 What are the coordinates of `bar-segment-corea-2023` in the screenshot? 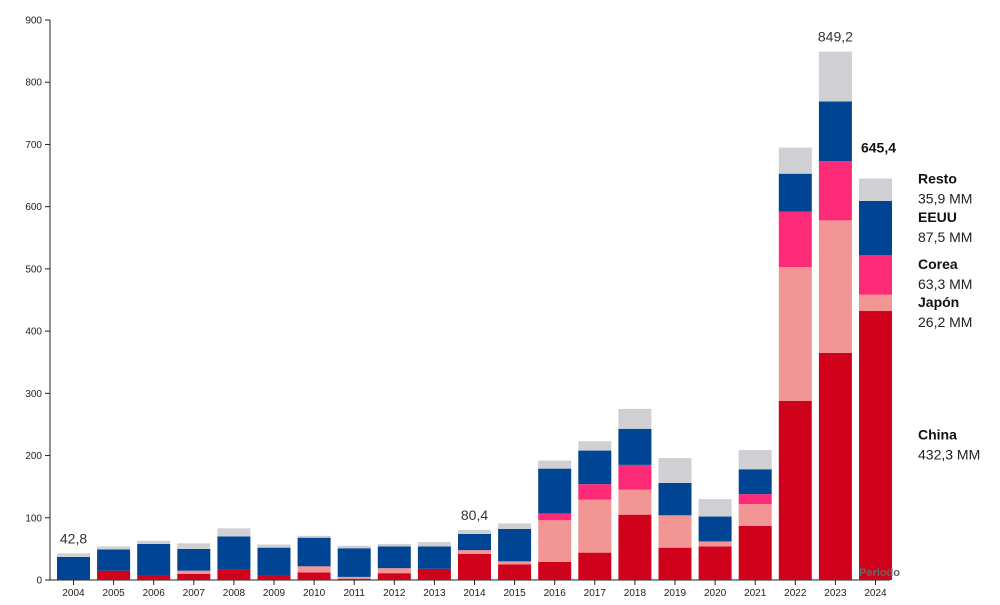 It's located at (835, 191).